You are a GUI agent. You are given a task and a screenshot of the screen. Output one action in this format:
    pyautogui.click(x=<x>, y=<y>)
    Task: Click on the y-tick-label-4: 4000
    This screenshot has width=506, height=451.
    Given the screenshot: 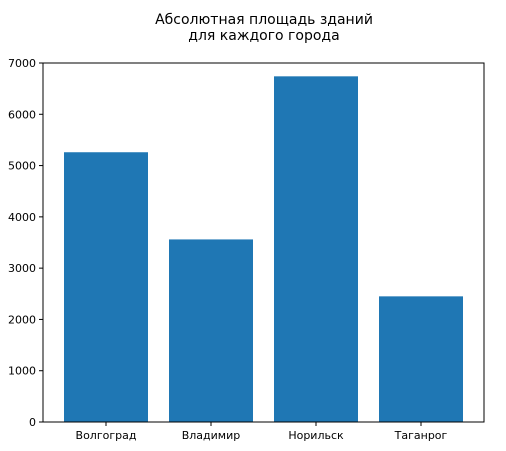 What is the action you would take?
    pyautogui.click(x=22, y=217)
    